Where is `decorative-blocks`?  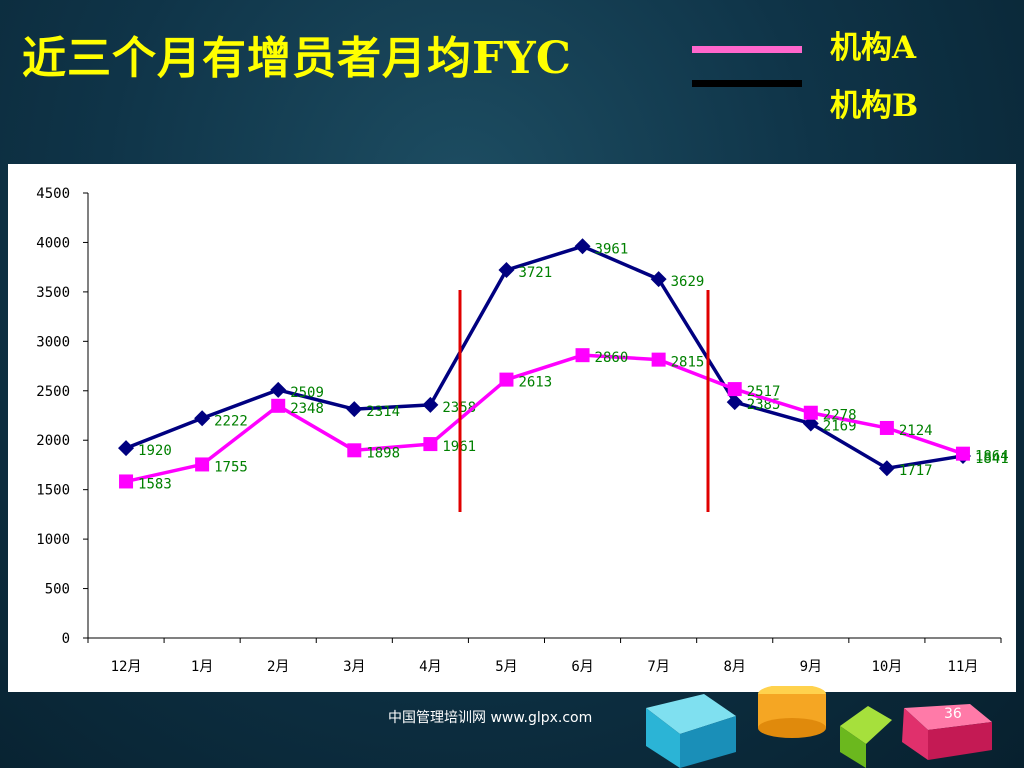
decorative-blocks is located at coordinates (819, 727).